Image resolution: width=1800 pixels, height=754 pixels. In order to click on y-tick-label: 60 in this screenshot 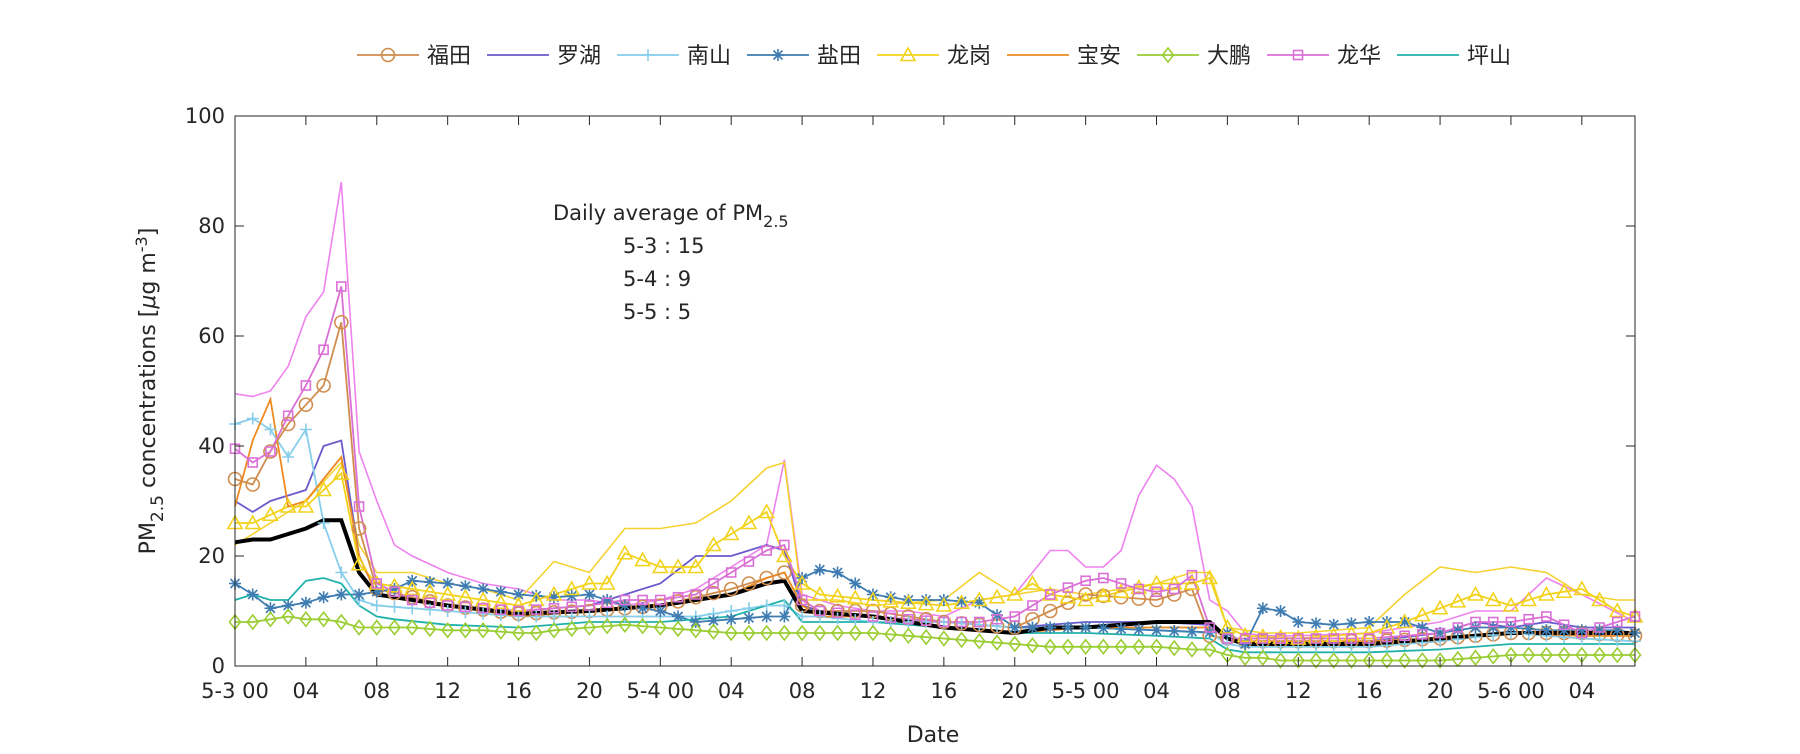, I will do `click(211, 336)`.